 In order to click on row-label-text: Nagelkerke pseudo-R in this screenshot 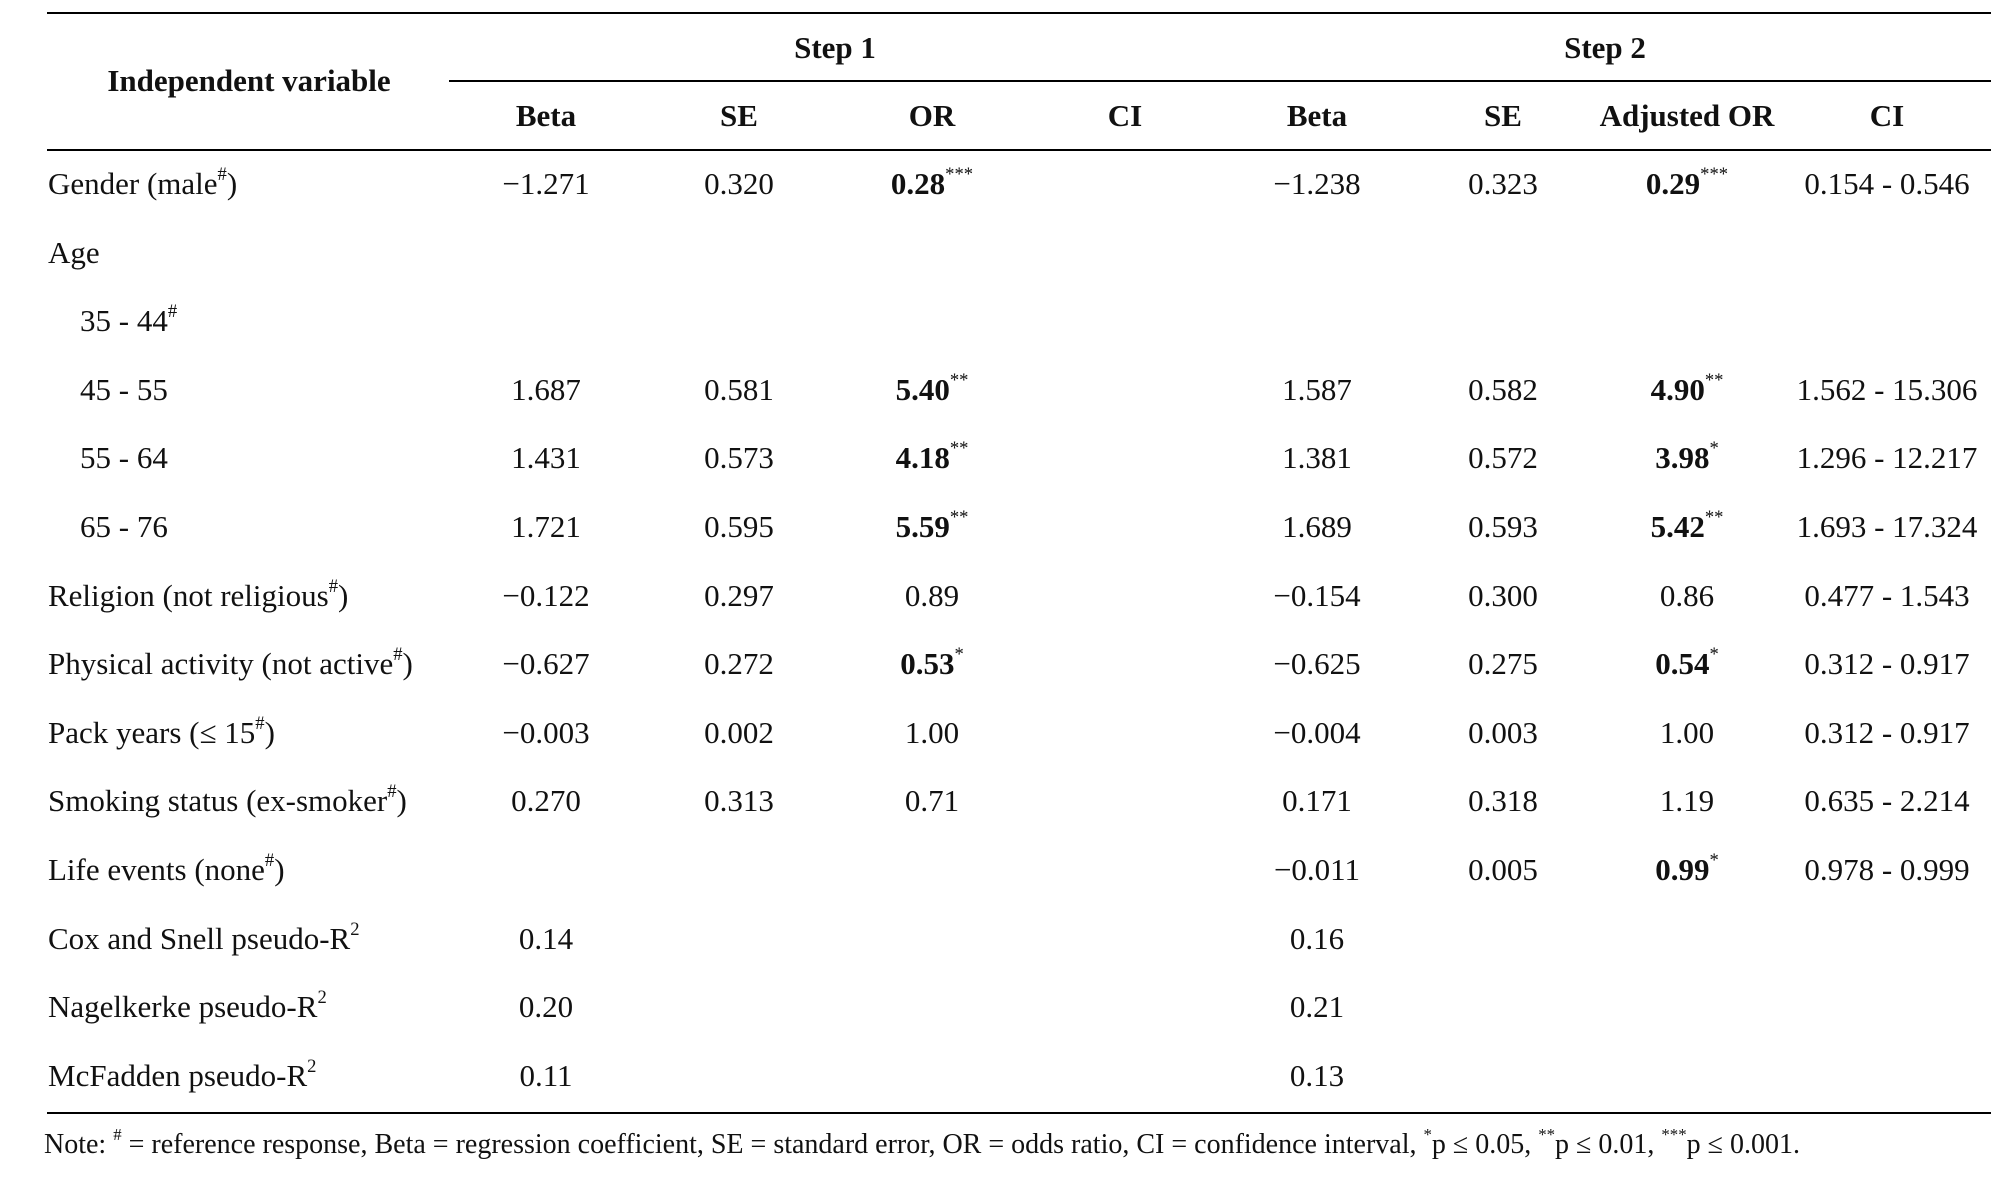, I will do `click(183, 1006)`.